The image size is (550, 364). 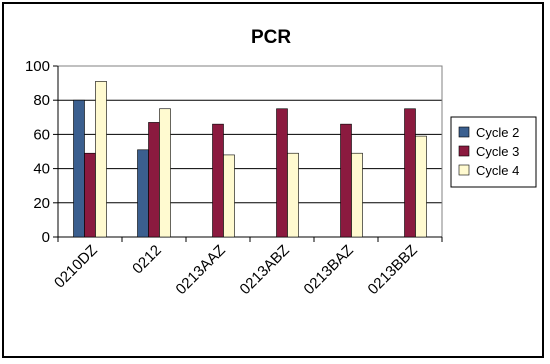 What do you see at coordinates (393, 270) in the screenshot?
I see `x-tick-label: 0213BBZ` at bounding box center [393, 270].